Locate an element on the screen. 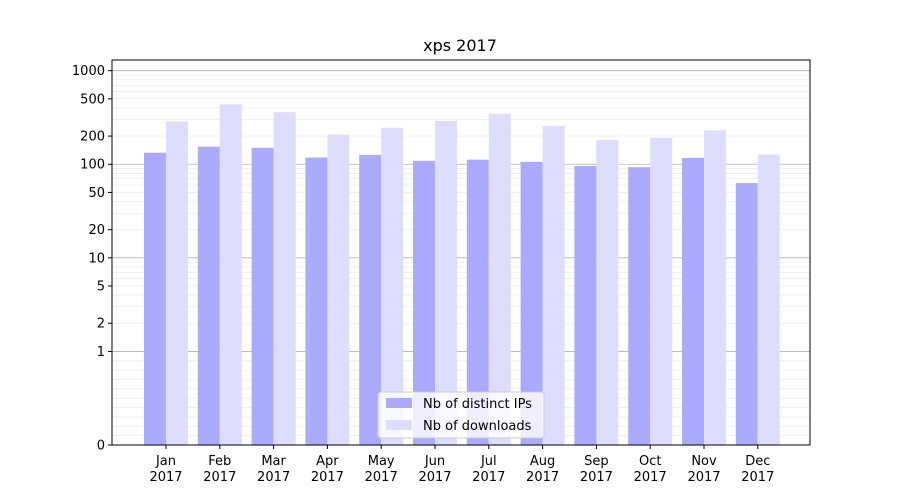 The image size is (900, 500). bar-distinct-ips-feb is located at coordinates (208, 296).